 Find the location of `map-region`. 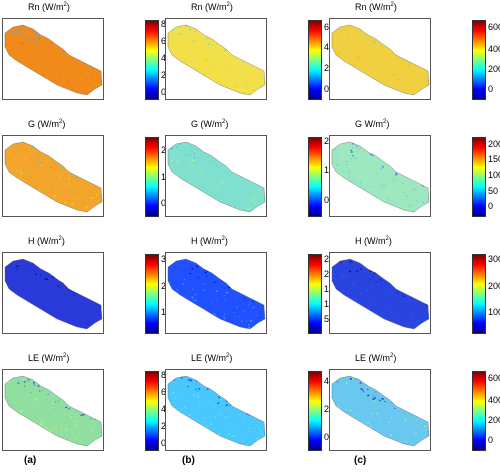

map-region is located at coordinates (380, 60).